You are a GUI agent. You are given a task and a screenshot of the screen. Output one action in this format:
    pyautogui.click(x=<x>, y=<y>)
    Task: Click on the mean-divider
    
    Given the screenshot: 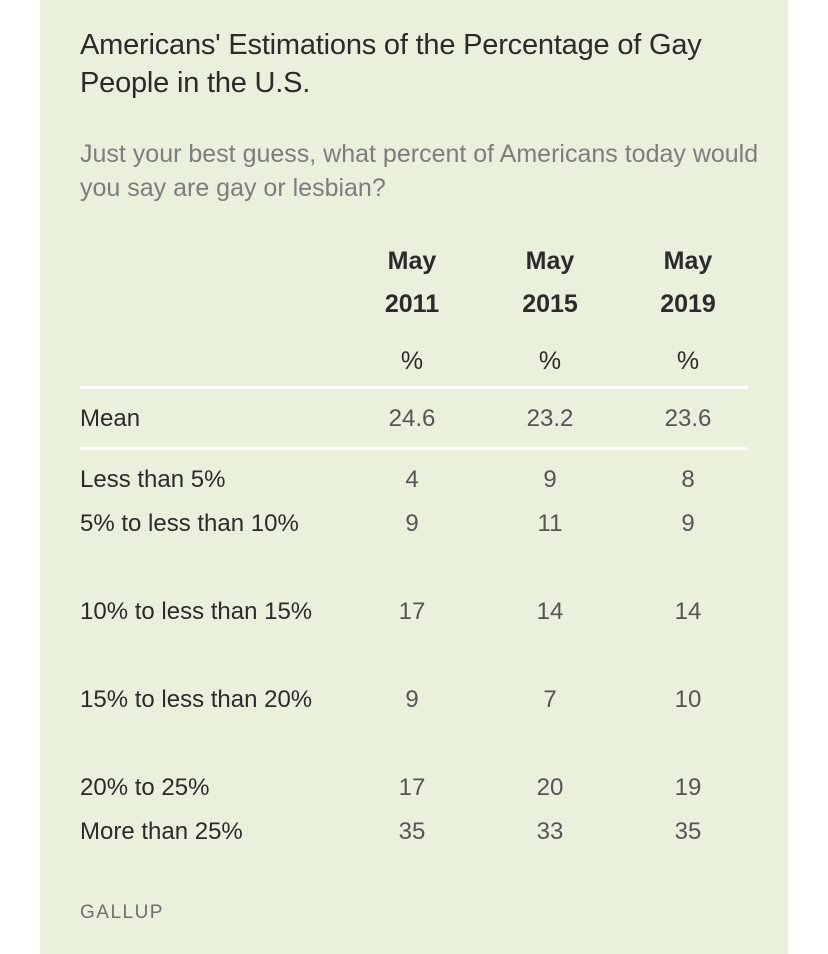 What is the action you would take?
    pyautogui.click(x=414, y=448)
    